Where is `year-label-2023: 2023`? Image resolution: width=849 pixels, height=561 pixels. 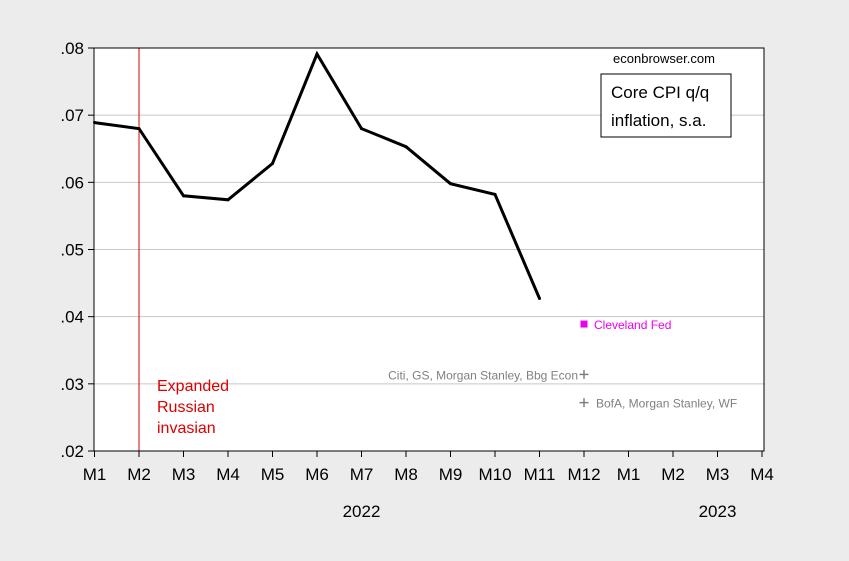 year-label-2023: 2023 is located at coordinates (718, 511).